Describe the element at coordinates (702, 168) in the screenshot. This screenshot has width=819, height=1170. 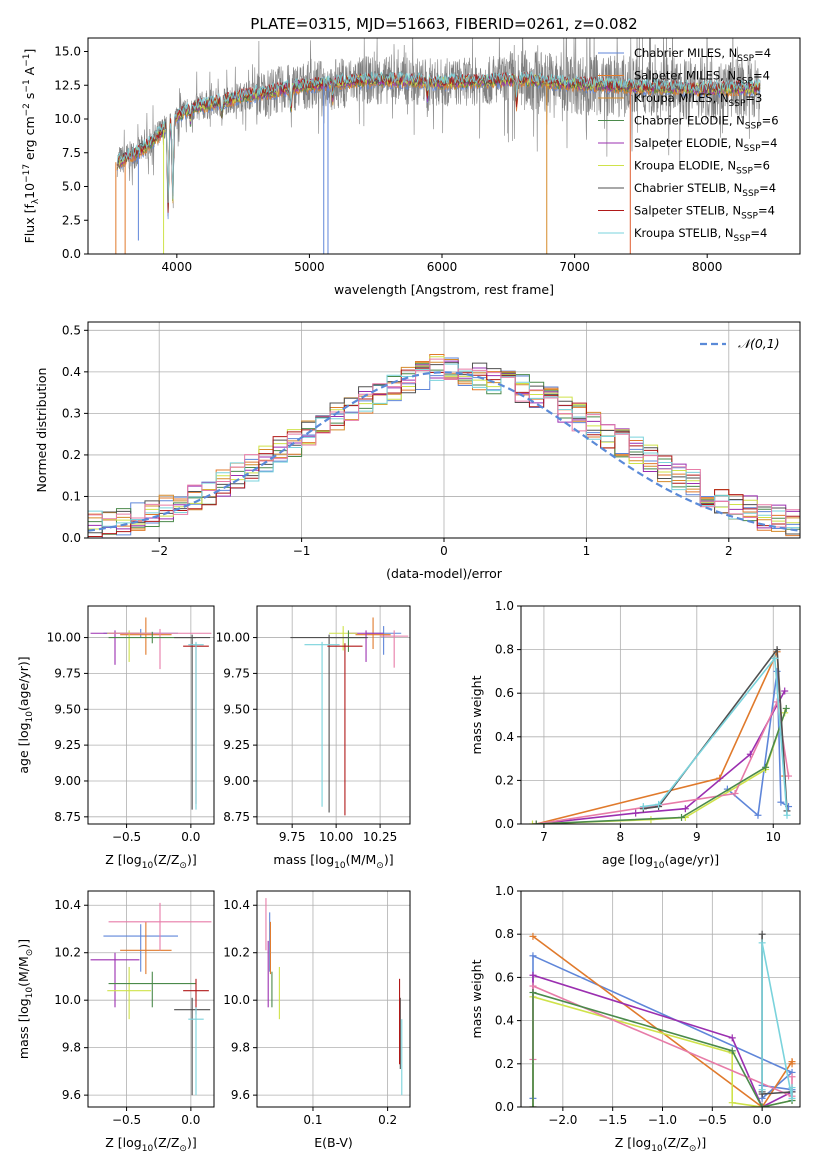
I see `legend-entry: Kroupa ELODIE, NSSP=6` at that location.